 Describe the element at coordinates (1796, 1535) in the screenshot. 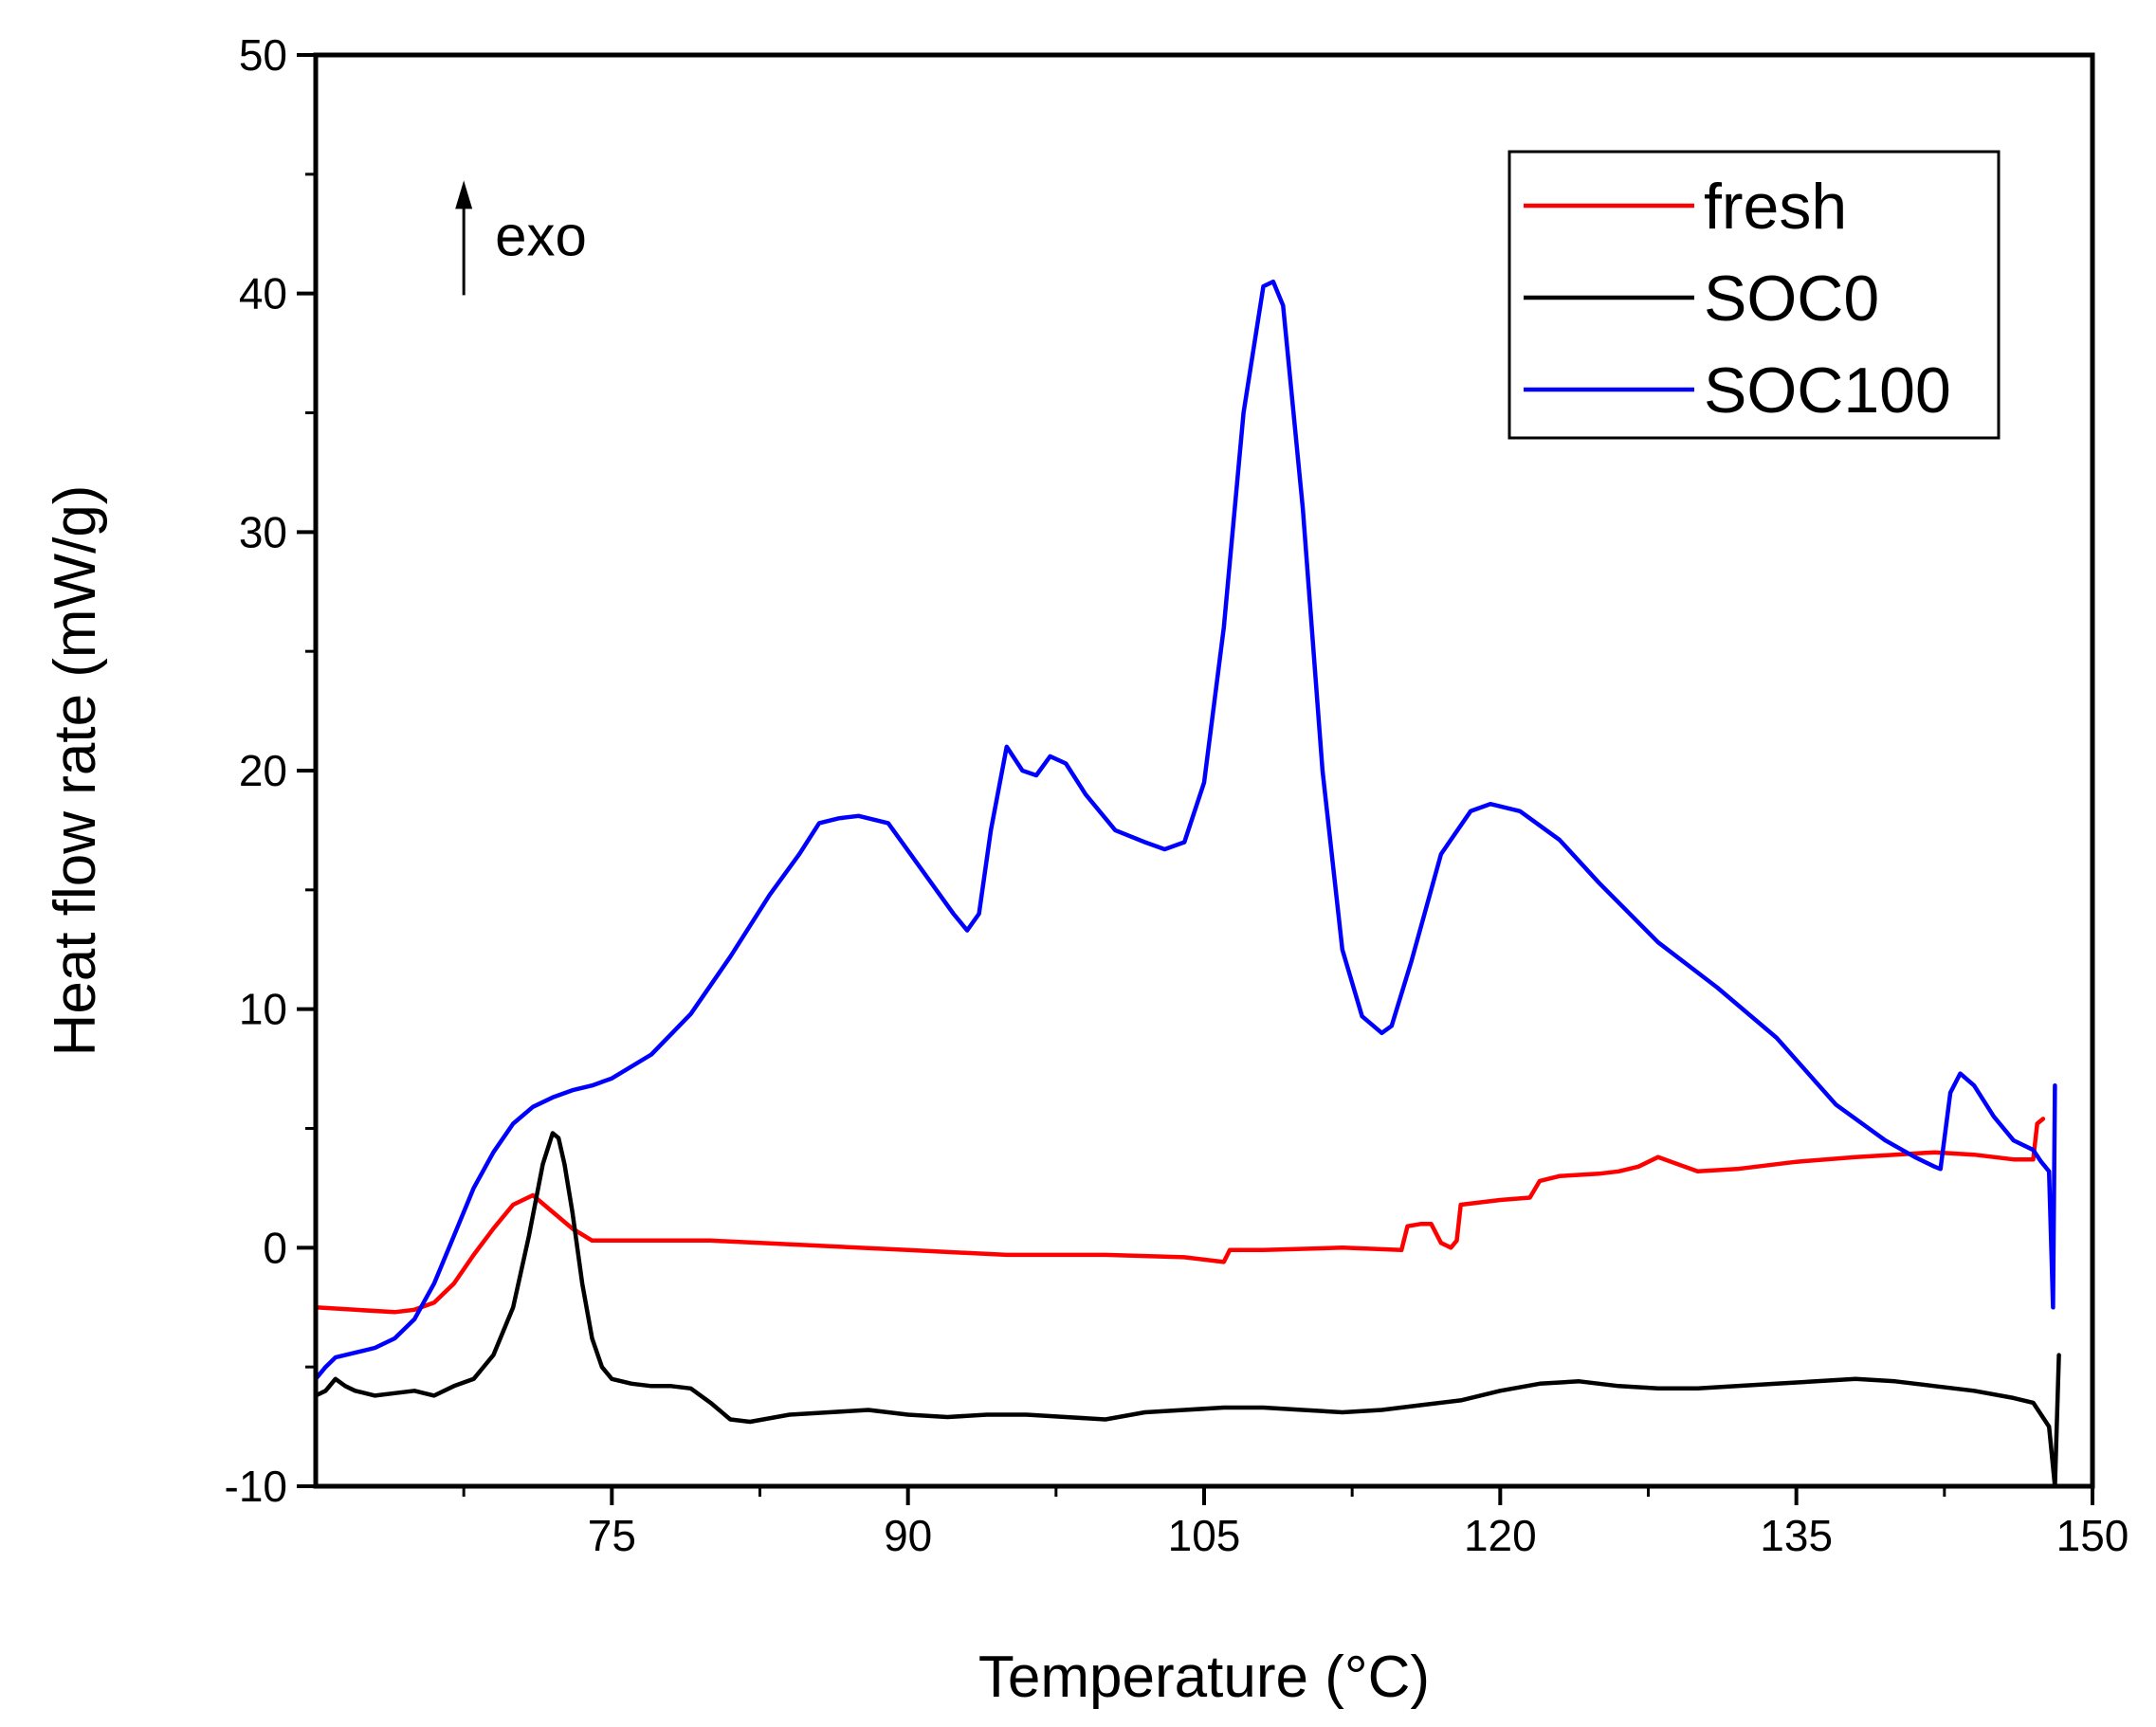

I see `x-tick-label: 135` at that location.